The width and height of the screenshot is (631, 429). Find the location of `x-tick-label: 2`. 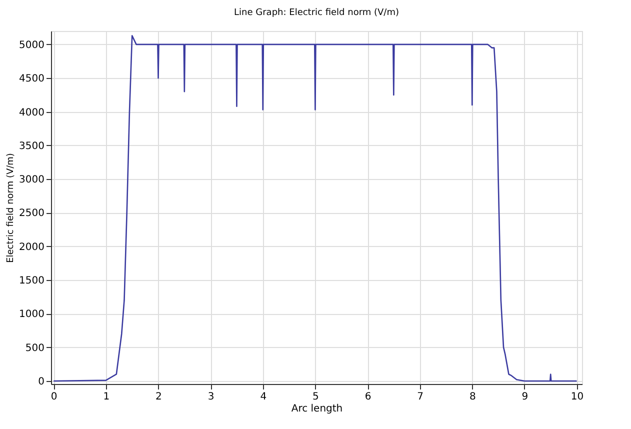

x-tick-label: 2 is located at coordinates (159, 397).